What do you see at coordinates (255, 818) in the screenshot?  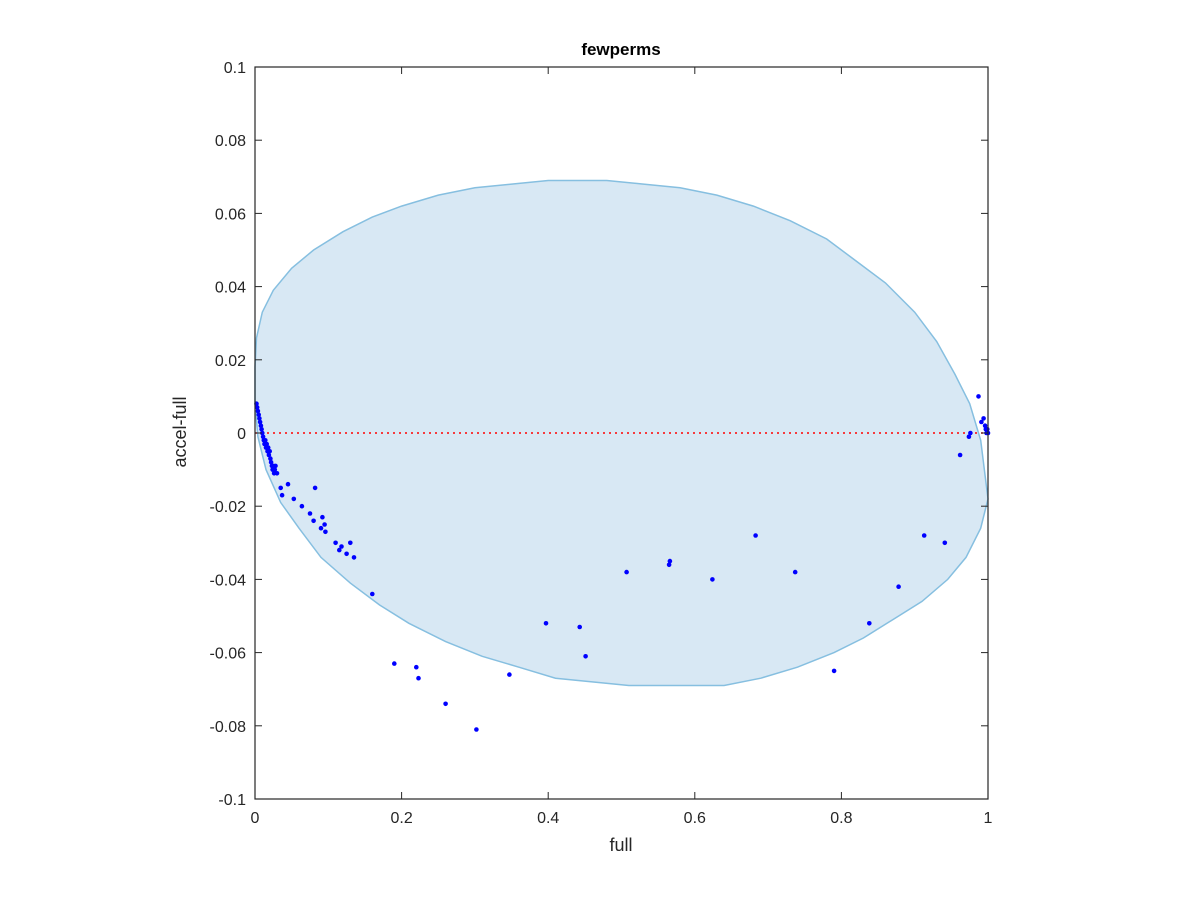 I see `x-tick-label: 0` at bounding box center [255, 818].